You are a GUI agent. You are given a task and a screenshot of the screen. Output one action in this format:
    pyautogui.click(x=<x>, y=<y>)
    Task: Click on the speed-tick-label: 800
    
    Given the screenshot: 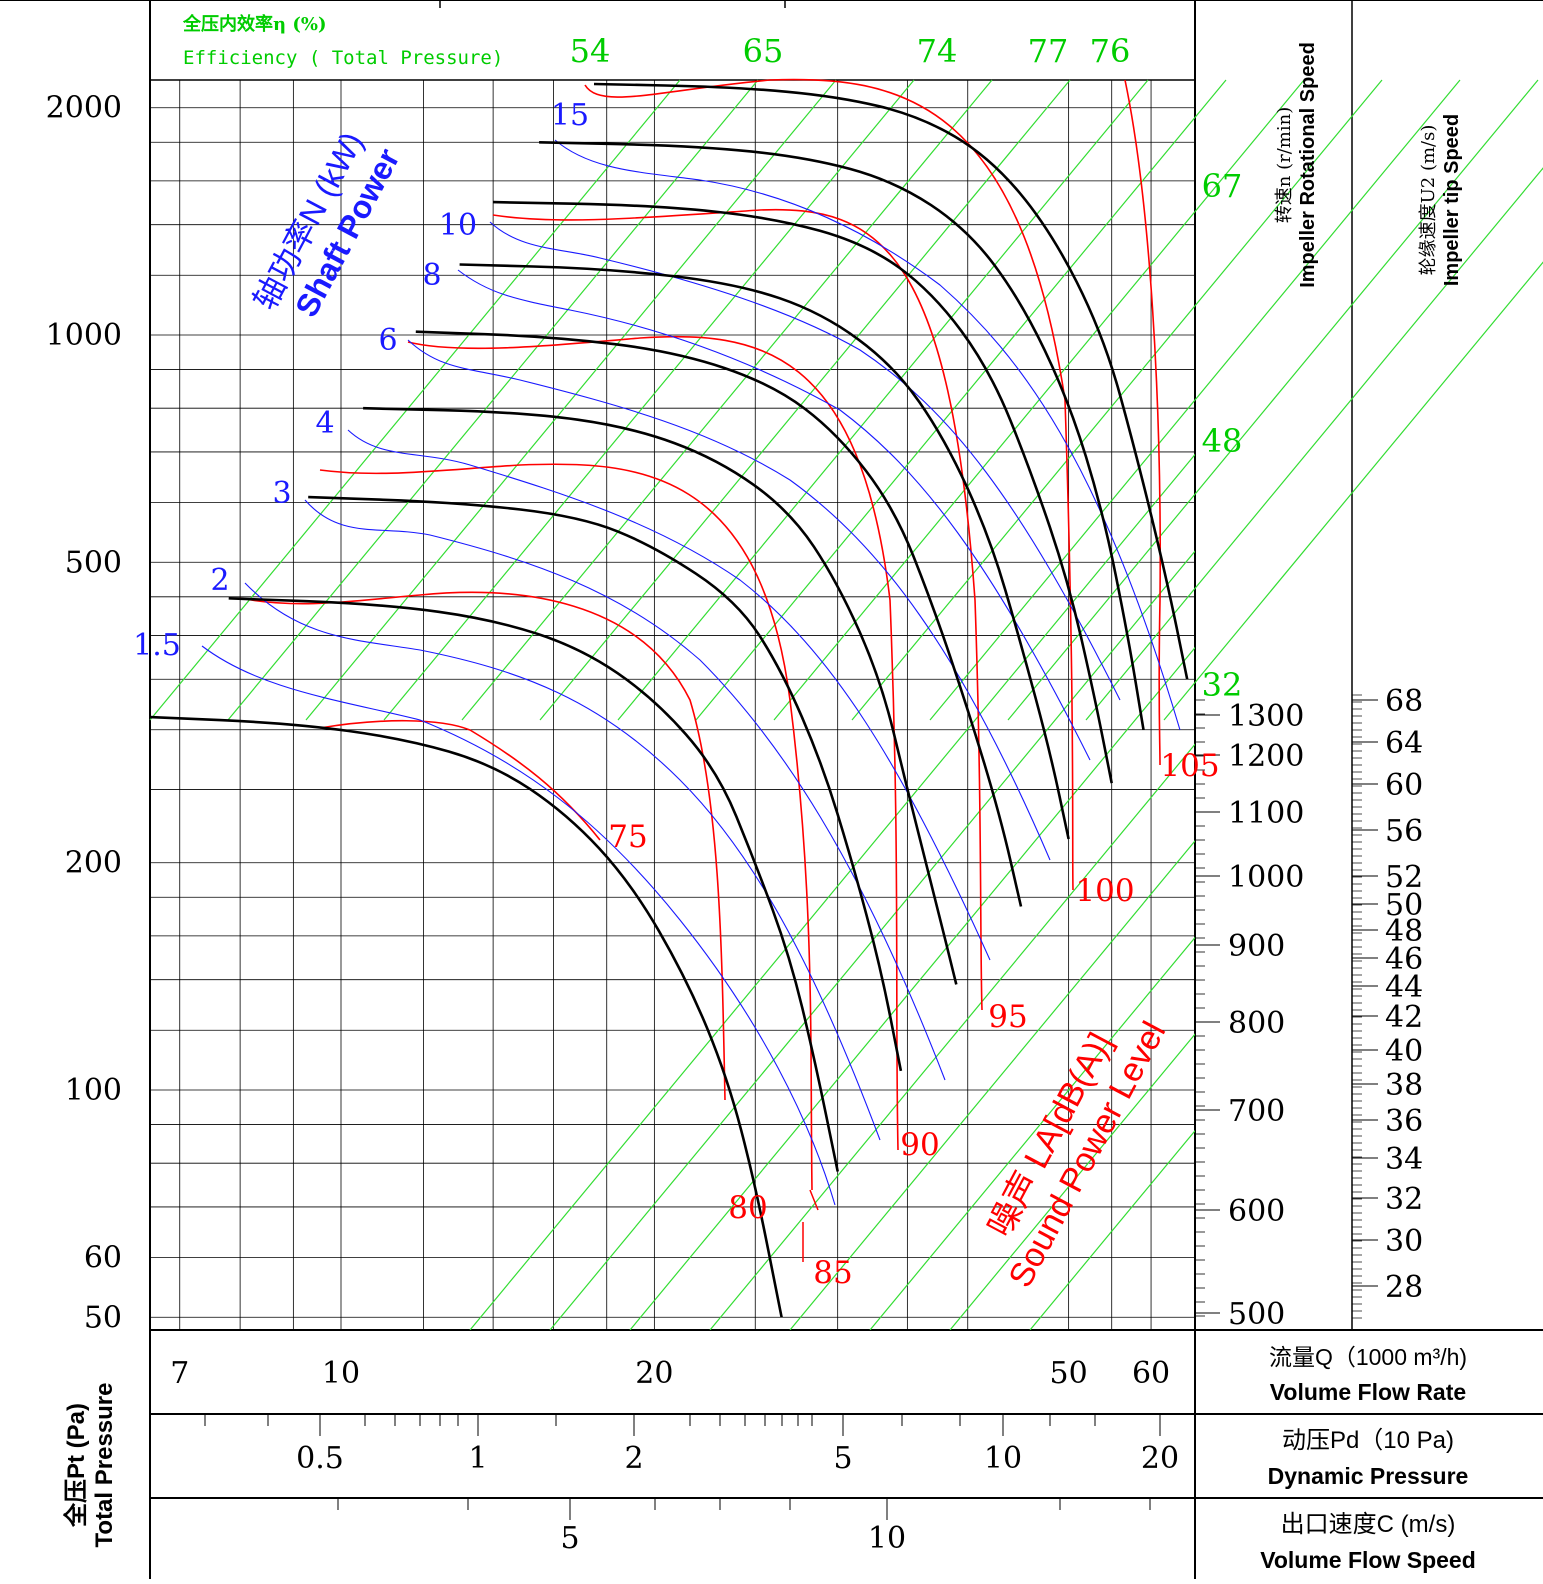 What is the action you would take?
    pyautogui.click(x=1256, y=1023)
    